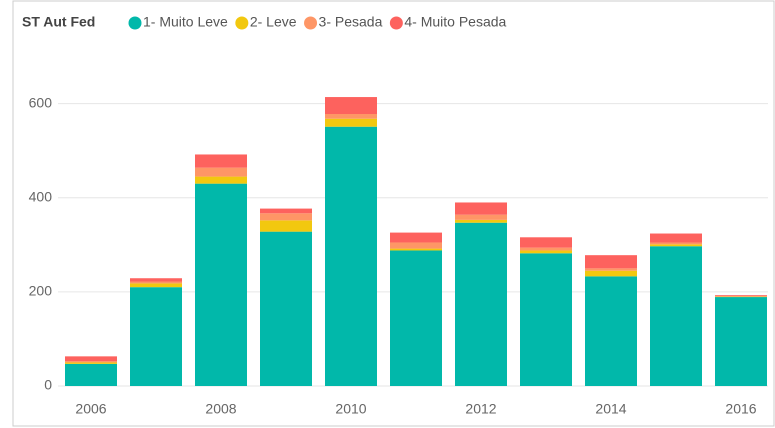 The height and width of the screenshot is (428, 775). Describe the element at coordinates (90, 409) in the screenshot. I see `x-tick-label: 2006` at that location.